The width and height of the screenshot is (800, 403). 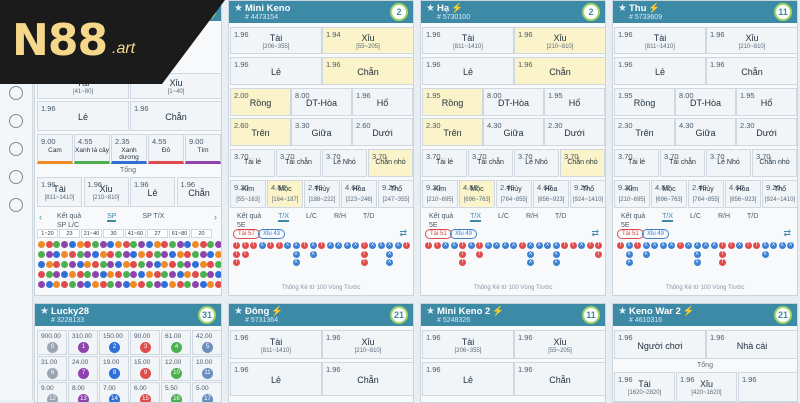 I want to click on bet-duoi: 2.60 Dưới, so click(x=382, y=132).